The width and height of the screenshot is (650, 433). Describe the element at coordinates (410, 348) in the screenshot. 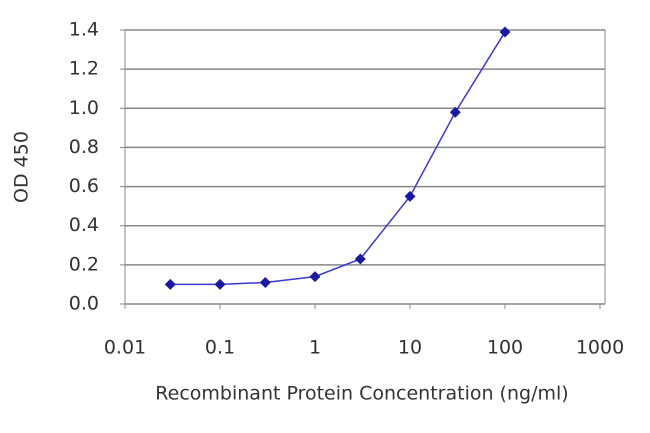

I see `x-tick-label: 10` at that location.